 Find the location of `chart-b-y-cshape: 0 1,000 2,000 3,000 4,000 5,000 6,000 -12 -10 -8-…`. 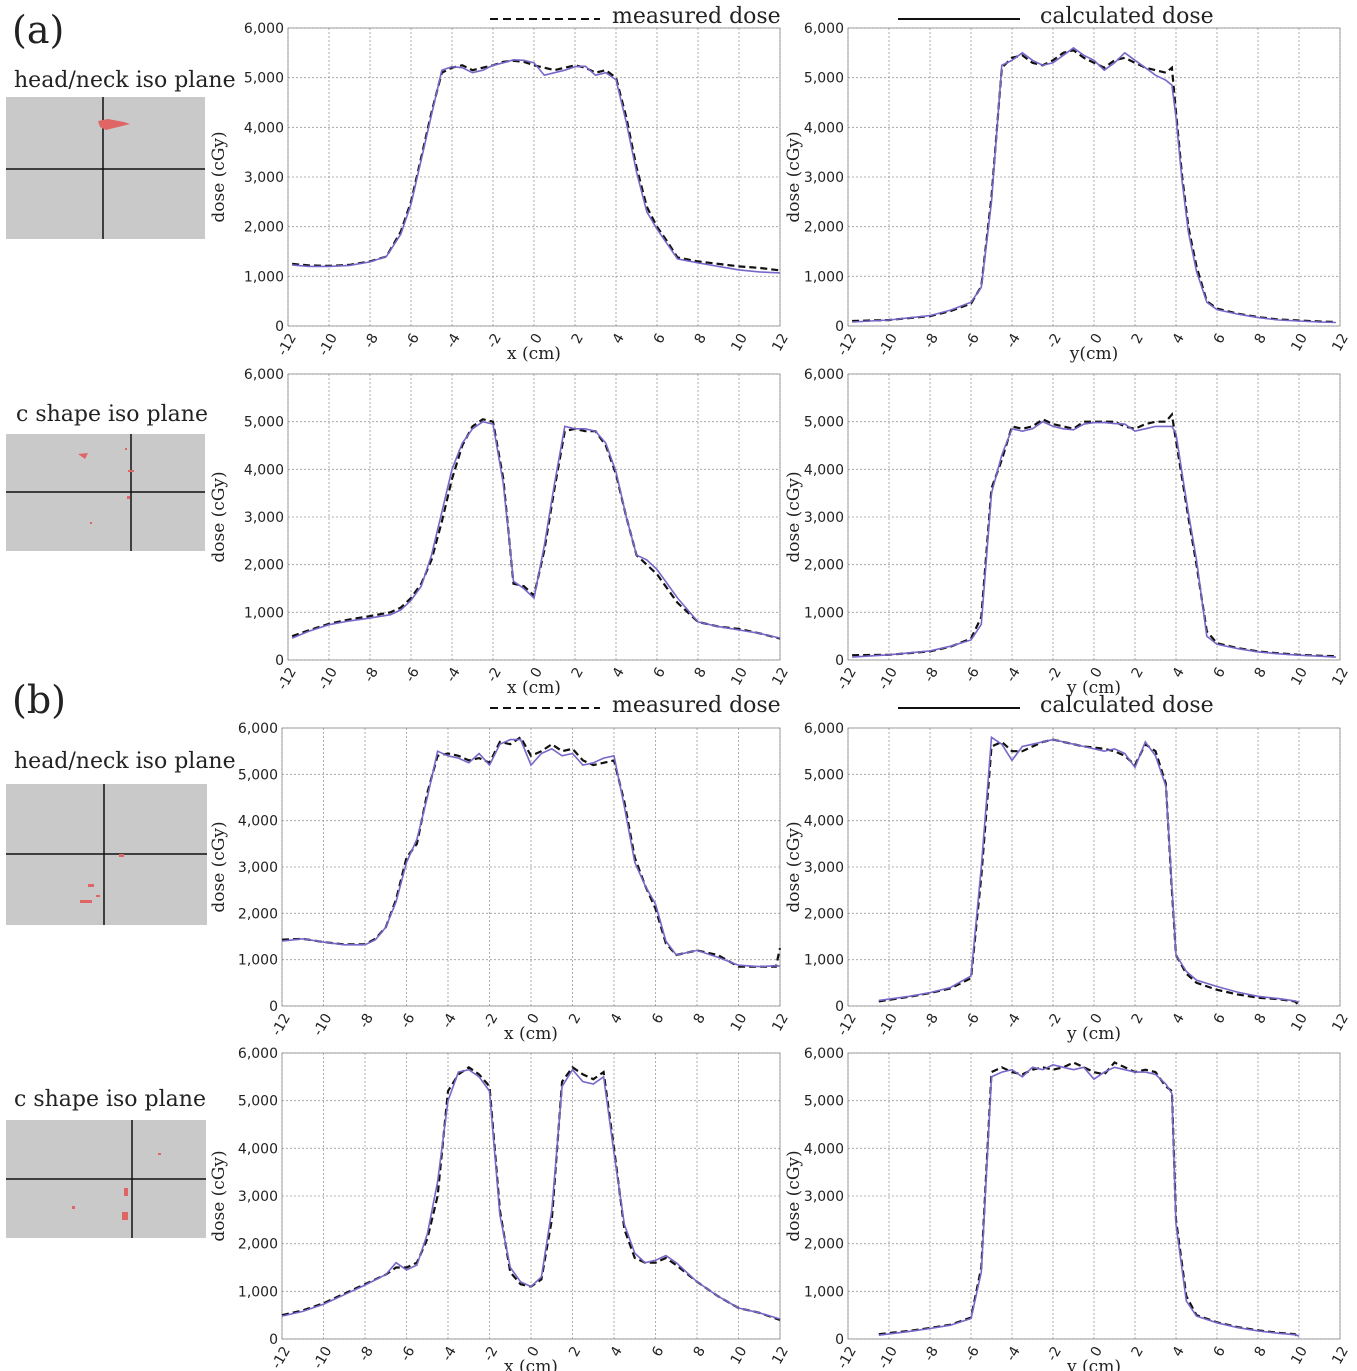

chart-b-y-cshape: 0 1,000 2,000 3,000 4,000 5,000 6,000 -12 -10 -8-… is located at coordinates (1069, 1207).